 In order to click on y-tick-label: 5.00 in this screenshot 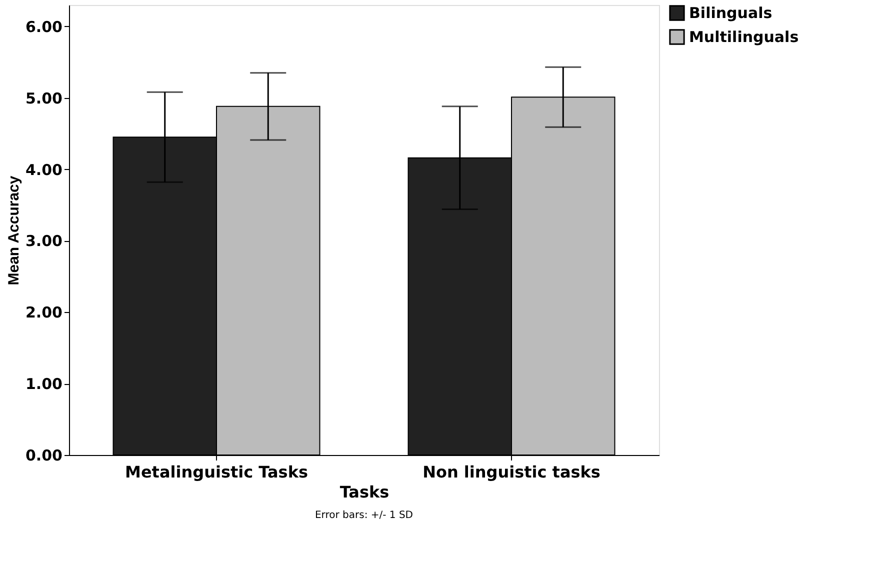, I will do `click(43, 98)`.